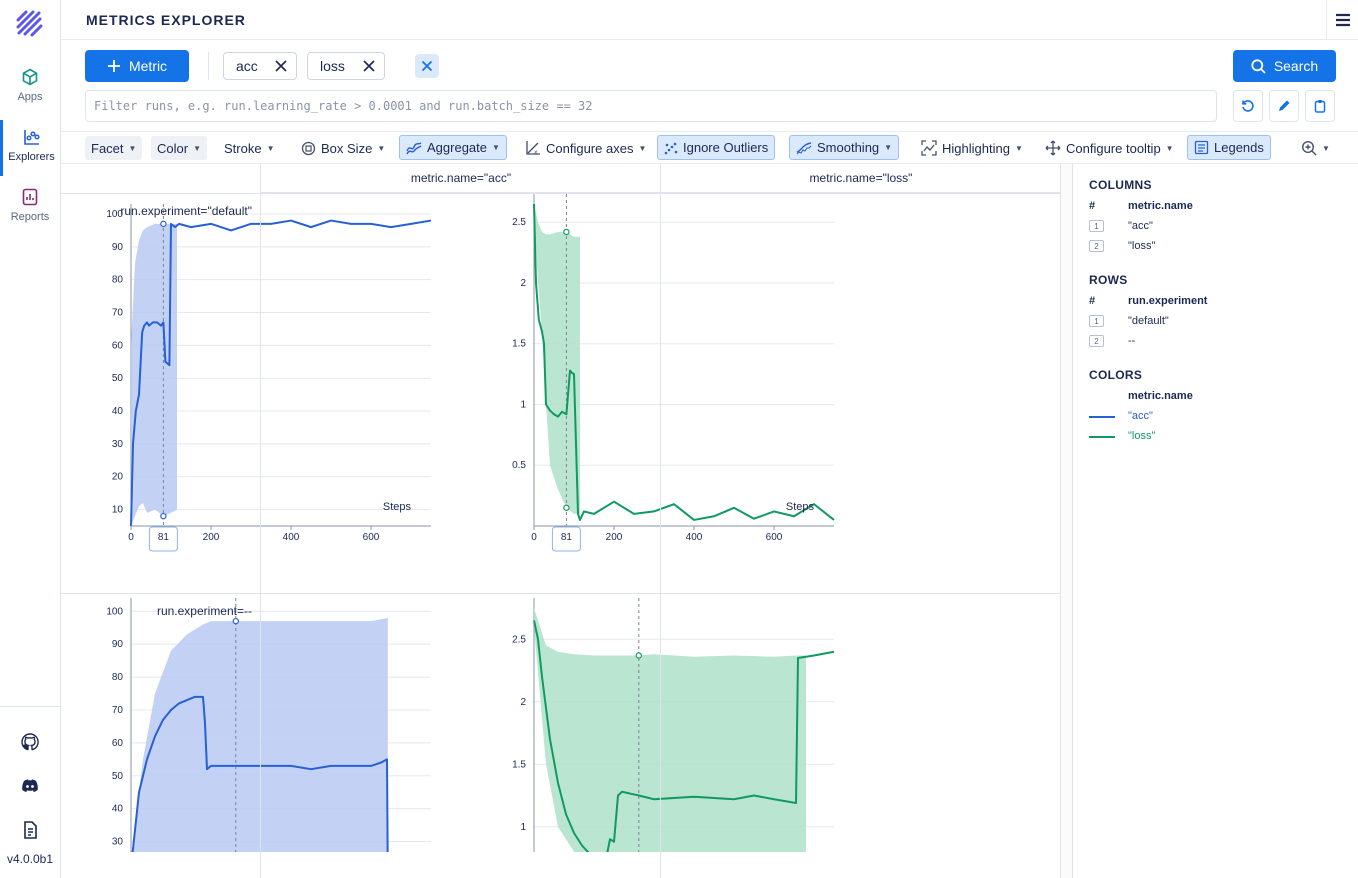 The width and height of the screenshot is (1358, 878). Describe the element at coordinates (972, 148) in the screenshot. I see `highlighting-dropdown: Highlighting ▼` at that location.